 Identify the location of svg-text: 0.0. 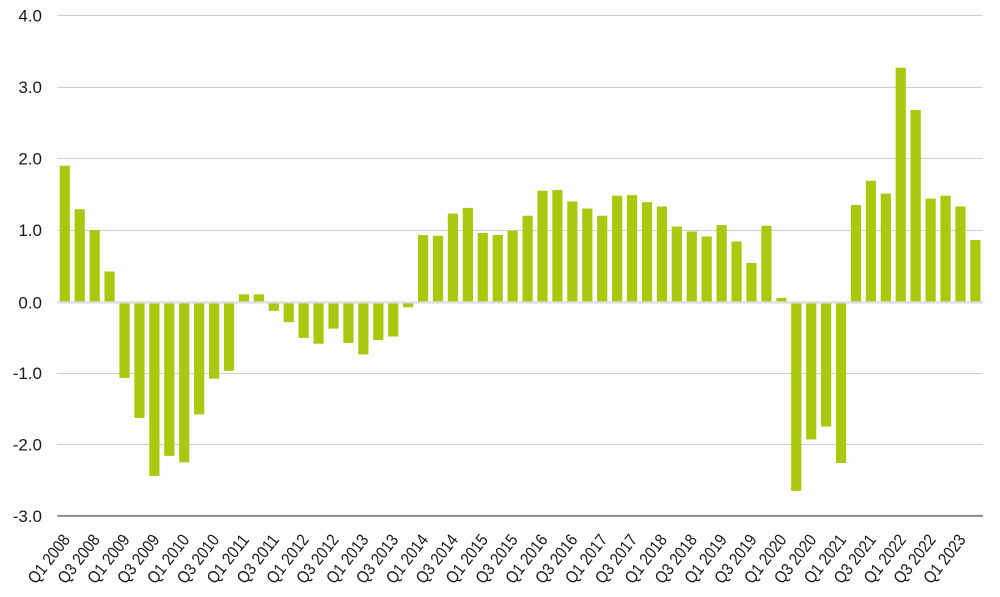
(30, 302).